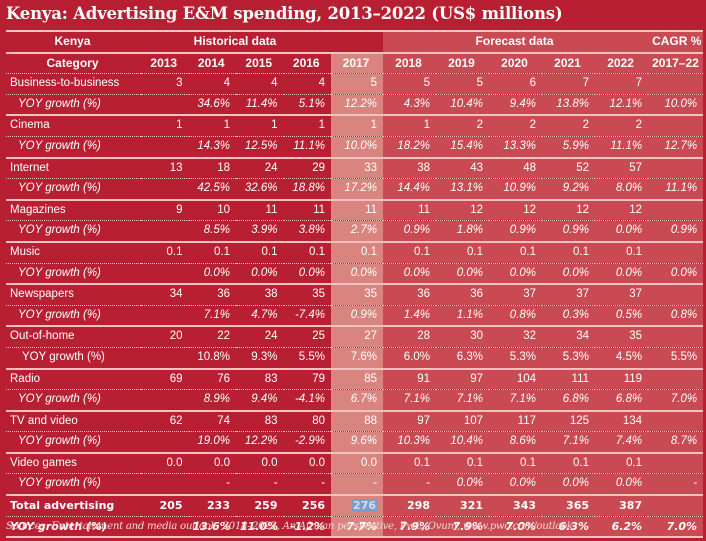 This screenshot has width=706, height=541. I want to click on cell-2015: 0.0%, so click(260, 274).